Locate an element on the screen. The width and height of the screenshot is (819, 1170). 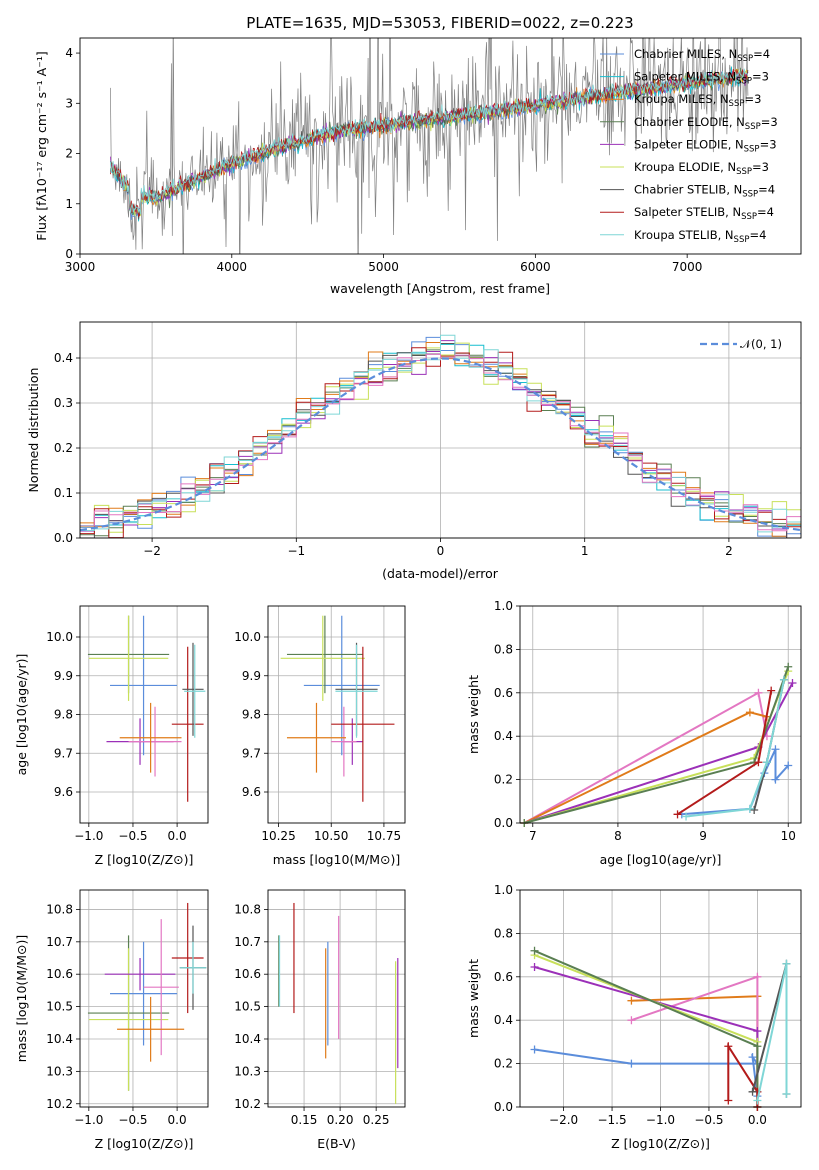
y-tick-label: 9.6 is located at coordinates (63, 792).